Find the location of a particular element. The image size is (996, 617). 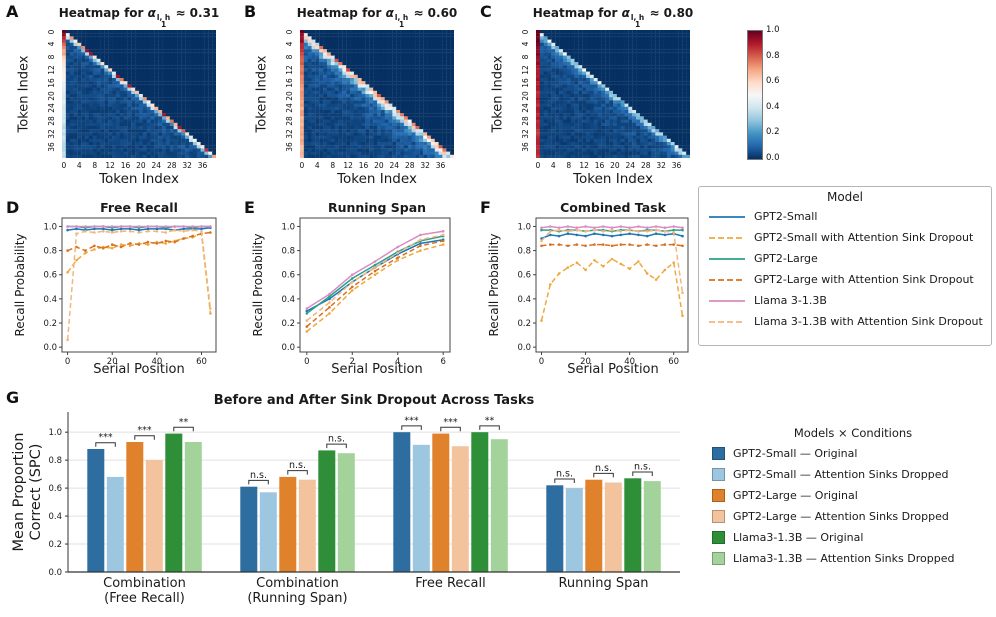

svg-text: 0 is located at coordinates (67, 362).